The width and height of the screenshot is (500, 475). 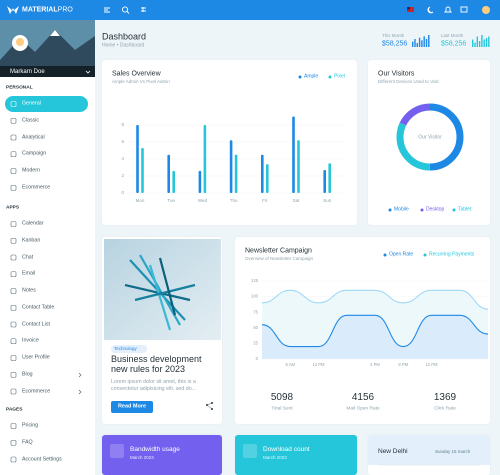 What do you see at coordinates (403, 364) in the screenshot?
I see `x-tick-label: 8 PM` at bounding box center [403, 364].